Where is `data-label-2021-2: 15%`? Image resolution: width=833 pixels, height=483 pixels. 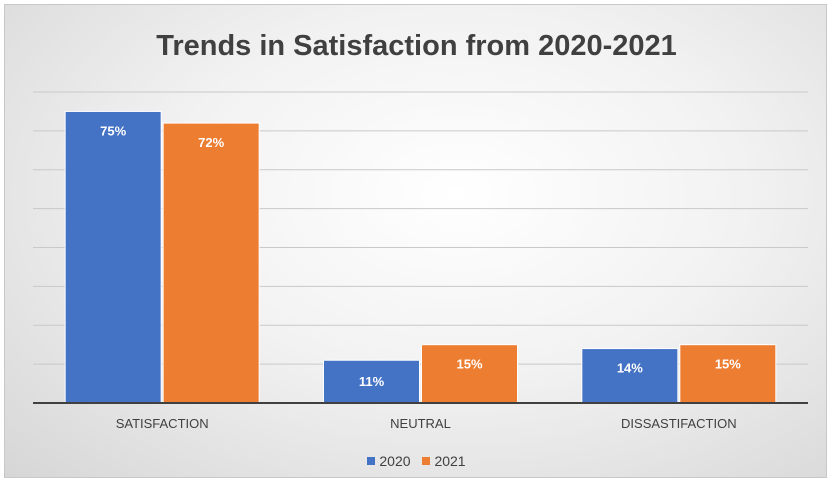
data-label-2021-2: 15% is located at coordinates (728, 364).